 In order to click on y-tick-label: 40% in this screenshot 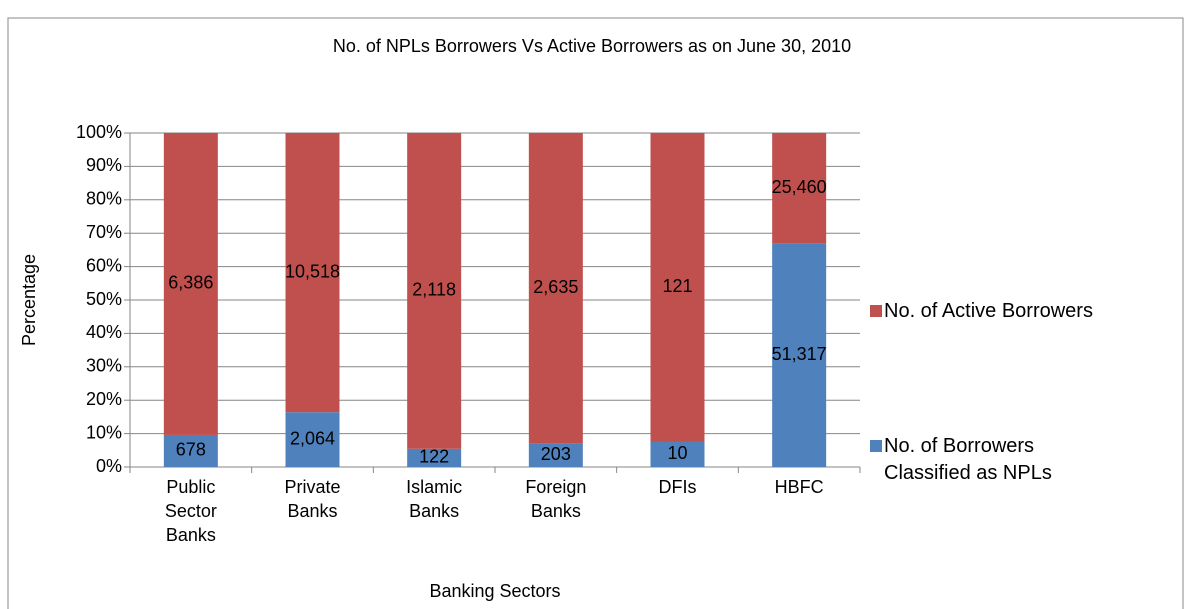, I will do `click(104, 332)`.